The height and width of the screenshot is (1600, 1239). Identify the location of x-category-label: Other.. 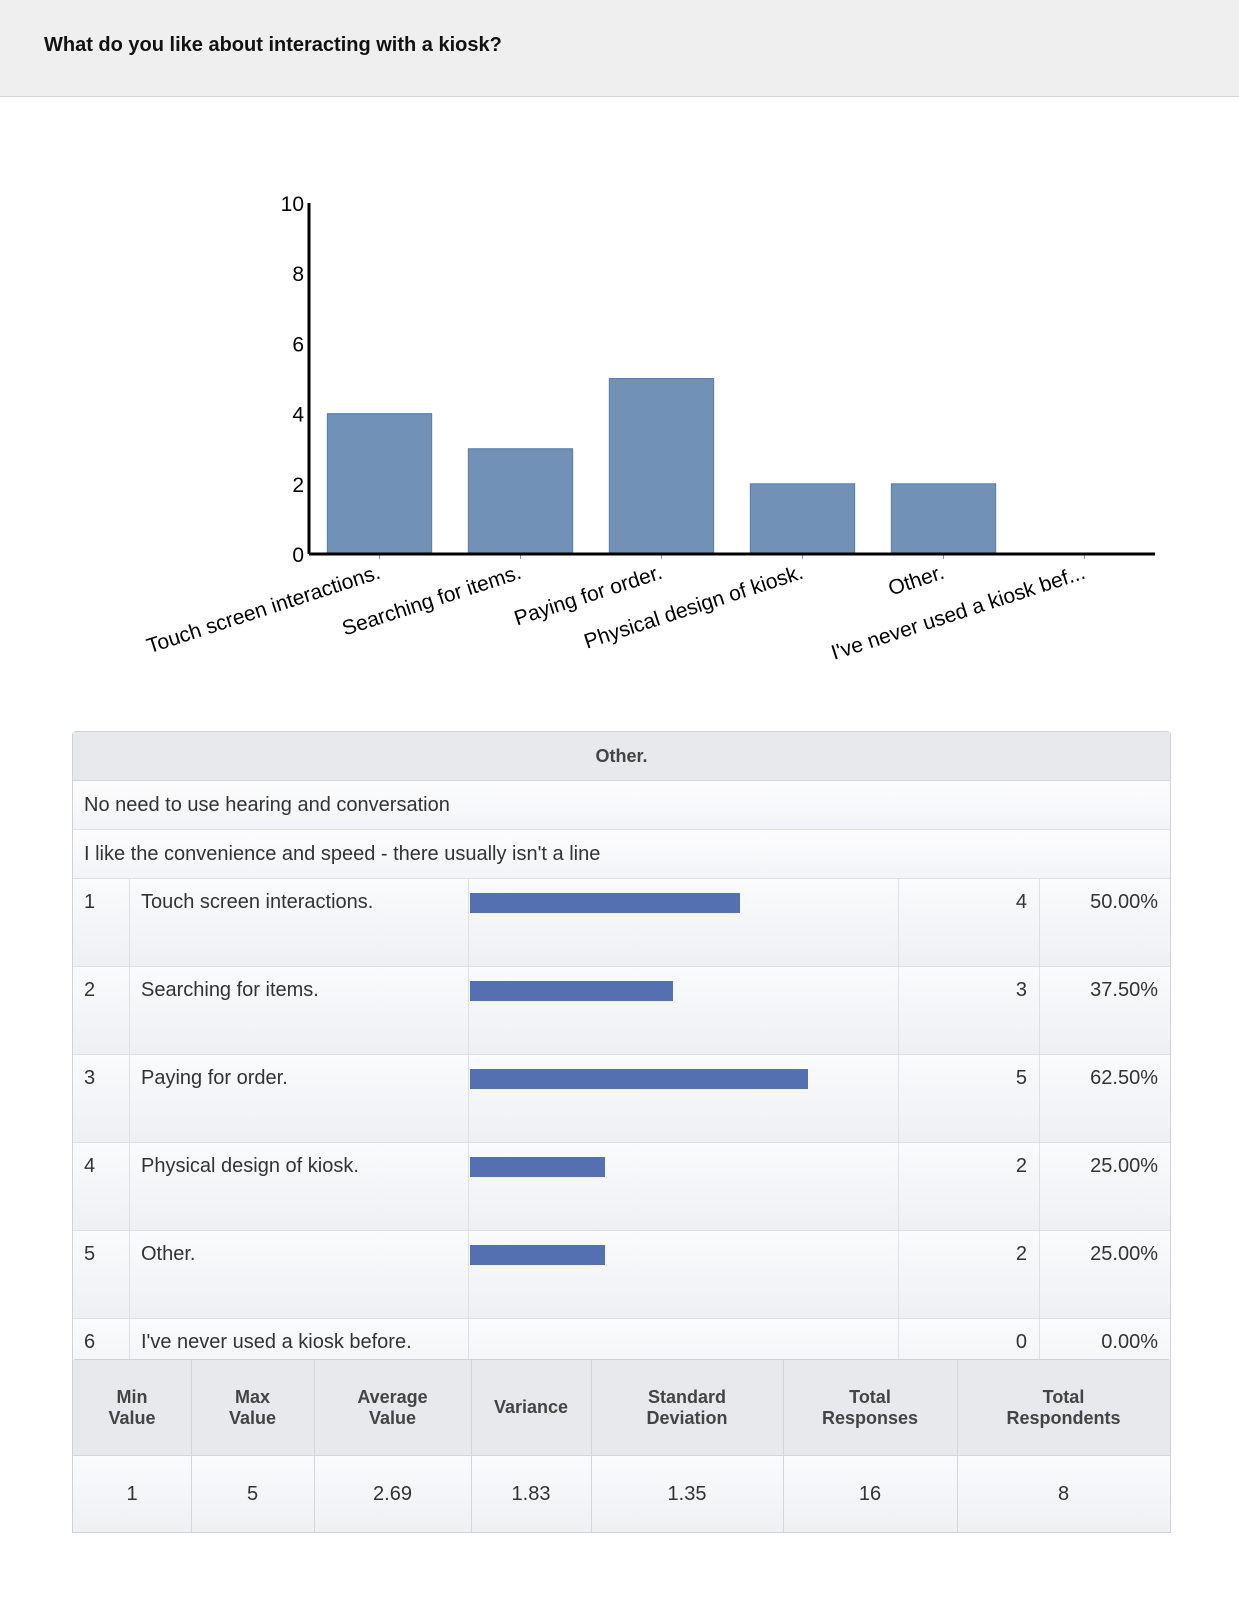
(917, 581).